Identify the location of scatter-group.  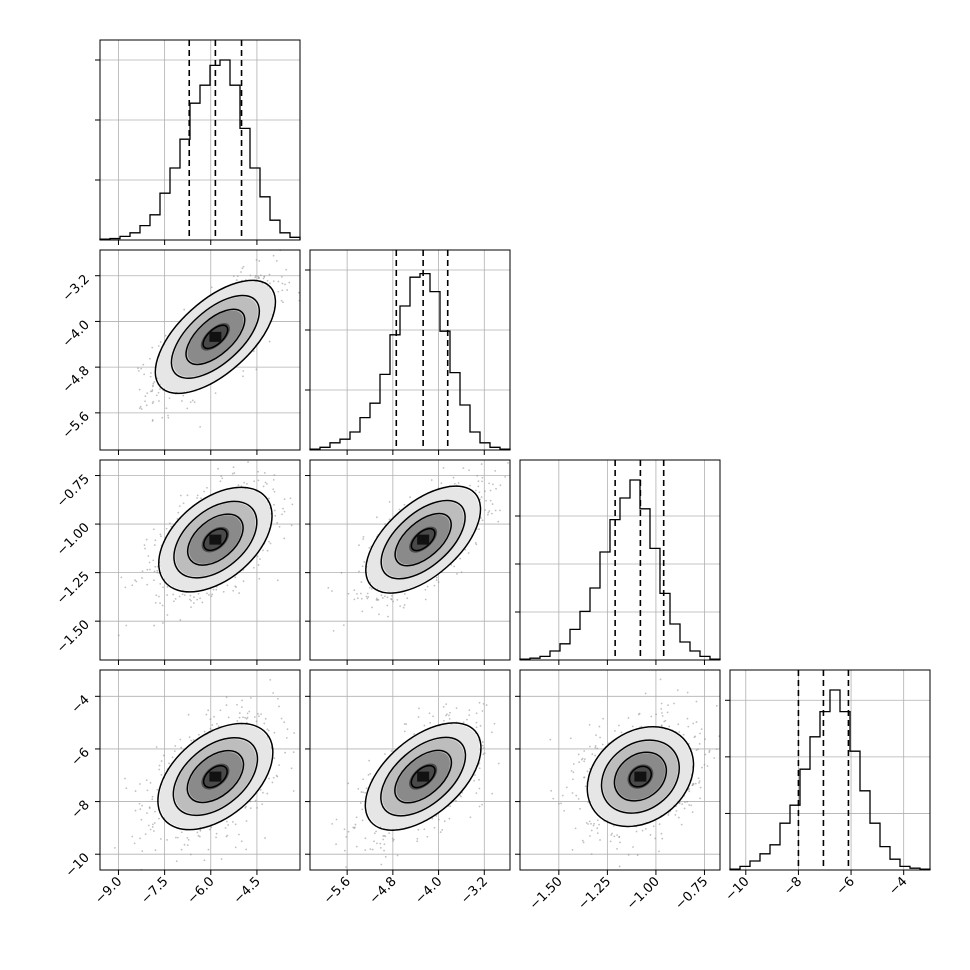
(210, 549).